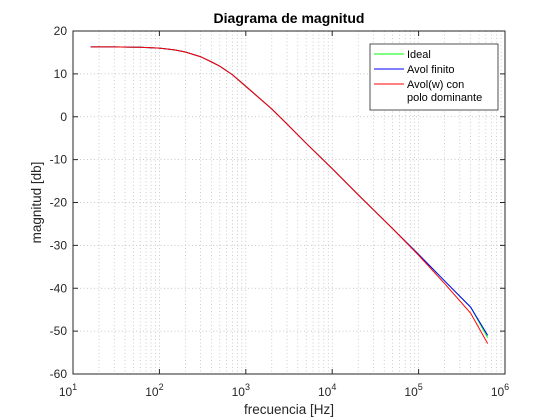 Image resolution: width=560 pixels, height=420 pixels. Describe the element at coordinates (154, 390) in the screenshot. I see `x-tick-label: 10²` at that location.